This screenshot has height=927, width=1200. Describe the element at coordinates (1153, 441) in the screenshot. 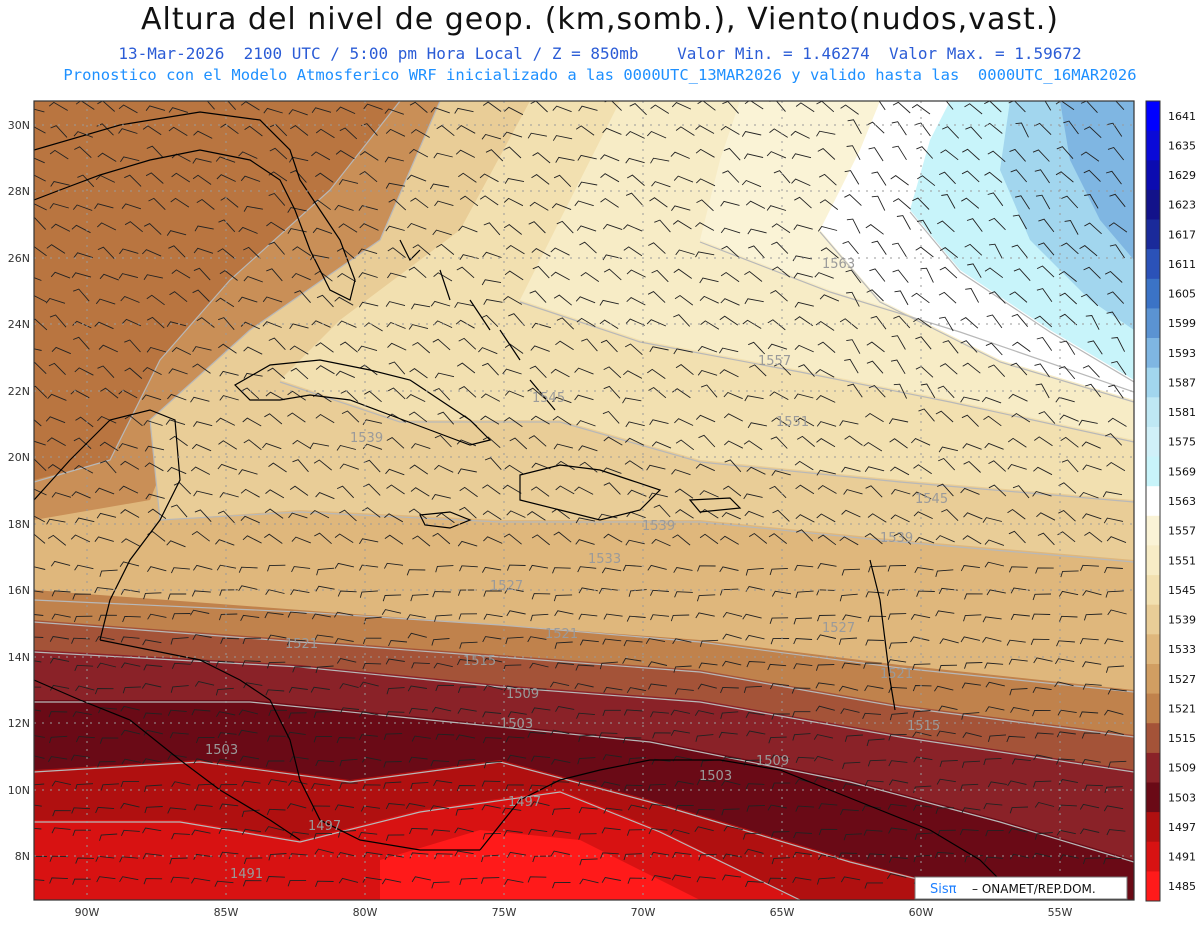

I see `colorbar-swatch` at that location.